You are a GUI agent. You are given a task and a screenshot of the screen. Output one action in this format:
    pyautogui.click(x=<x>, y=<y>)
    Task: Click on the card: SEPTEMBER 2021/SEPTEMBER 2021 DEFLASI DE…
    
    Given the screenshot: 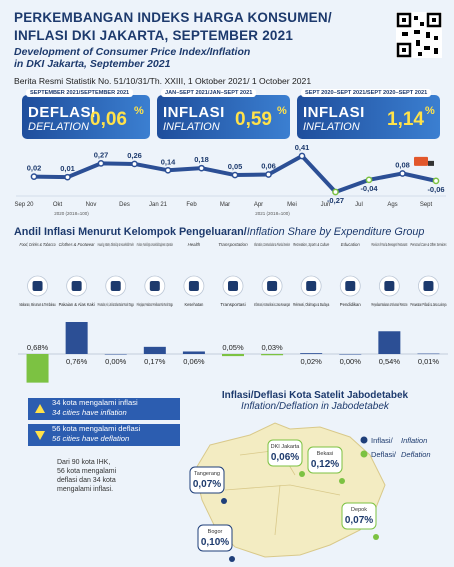 What is the action you would take?
    pyautogui.click(x=86, y=114)
    